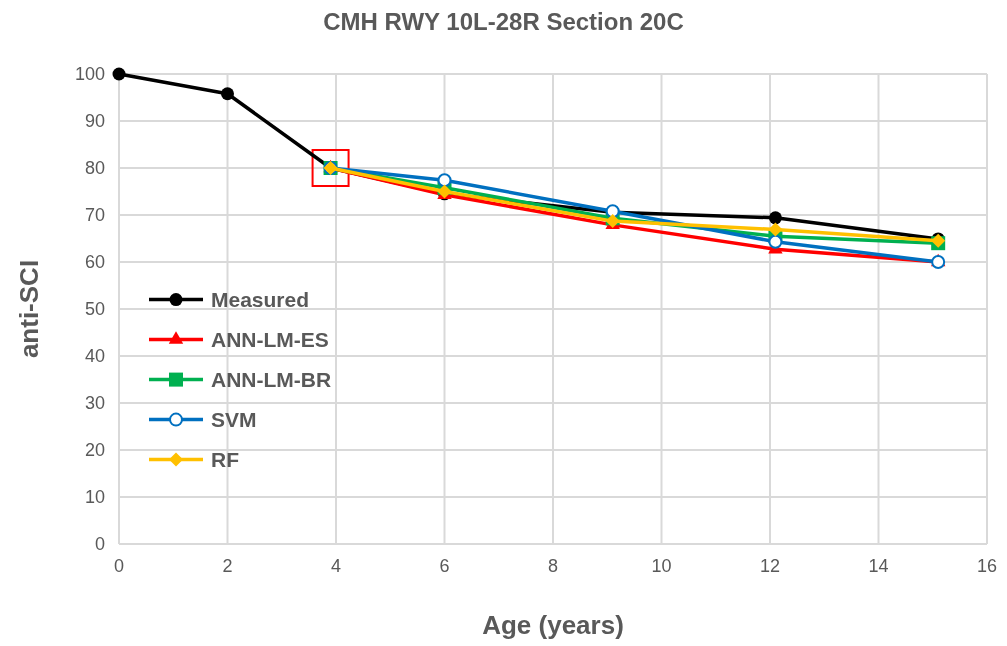  What do you see at coordinates (553, 625) in the screenshot?
I see `x-axis-title: Age (years)` at bounding box center [553, 625].